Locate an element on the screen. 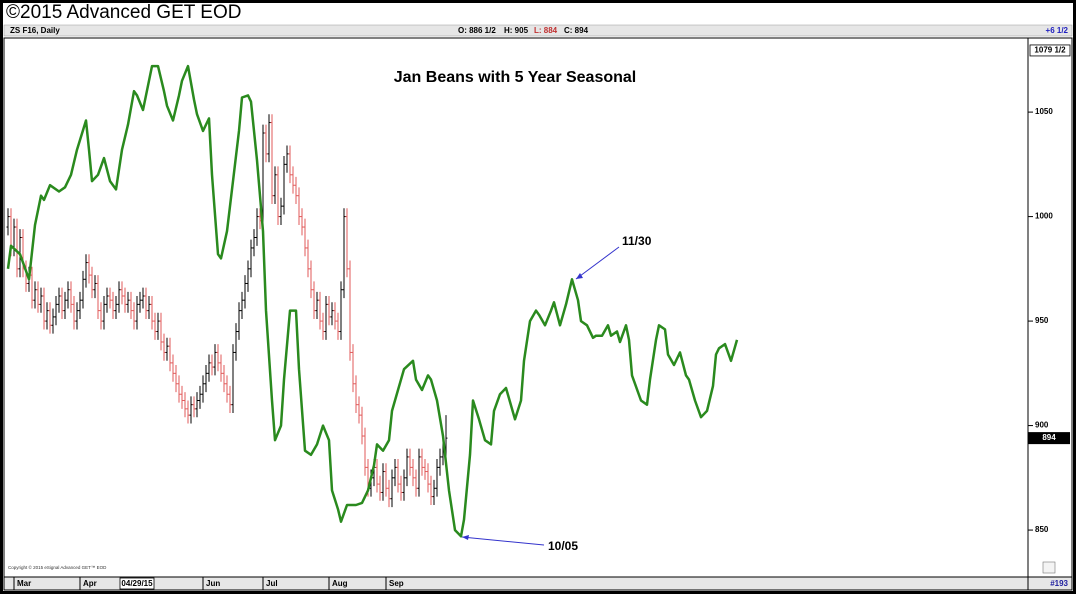 The width and height of the screenshot is (1076, 594). app-title: ©2015 Advanced GET EOD is located at coordinates (123, 12).